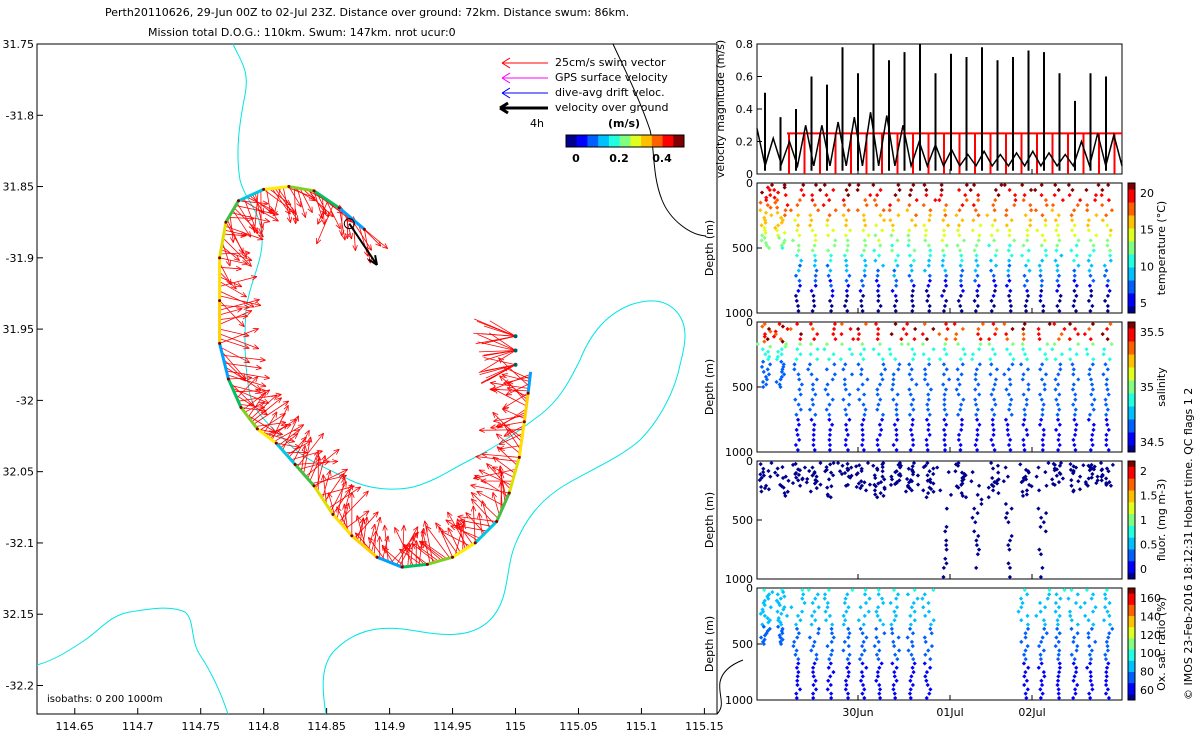  What do you see at coordinates (720, 109) in the screenshot?
I see `panel-y-label: velocity magnitude (m/s)` at bounding box center [720, 109].